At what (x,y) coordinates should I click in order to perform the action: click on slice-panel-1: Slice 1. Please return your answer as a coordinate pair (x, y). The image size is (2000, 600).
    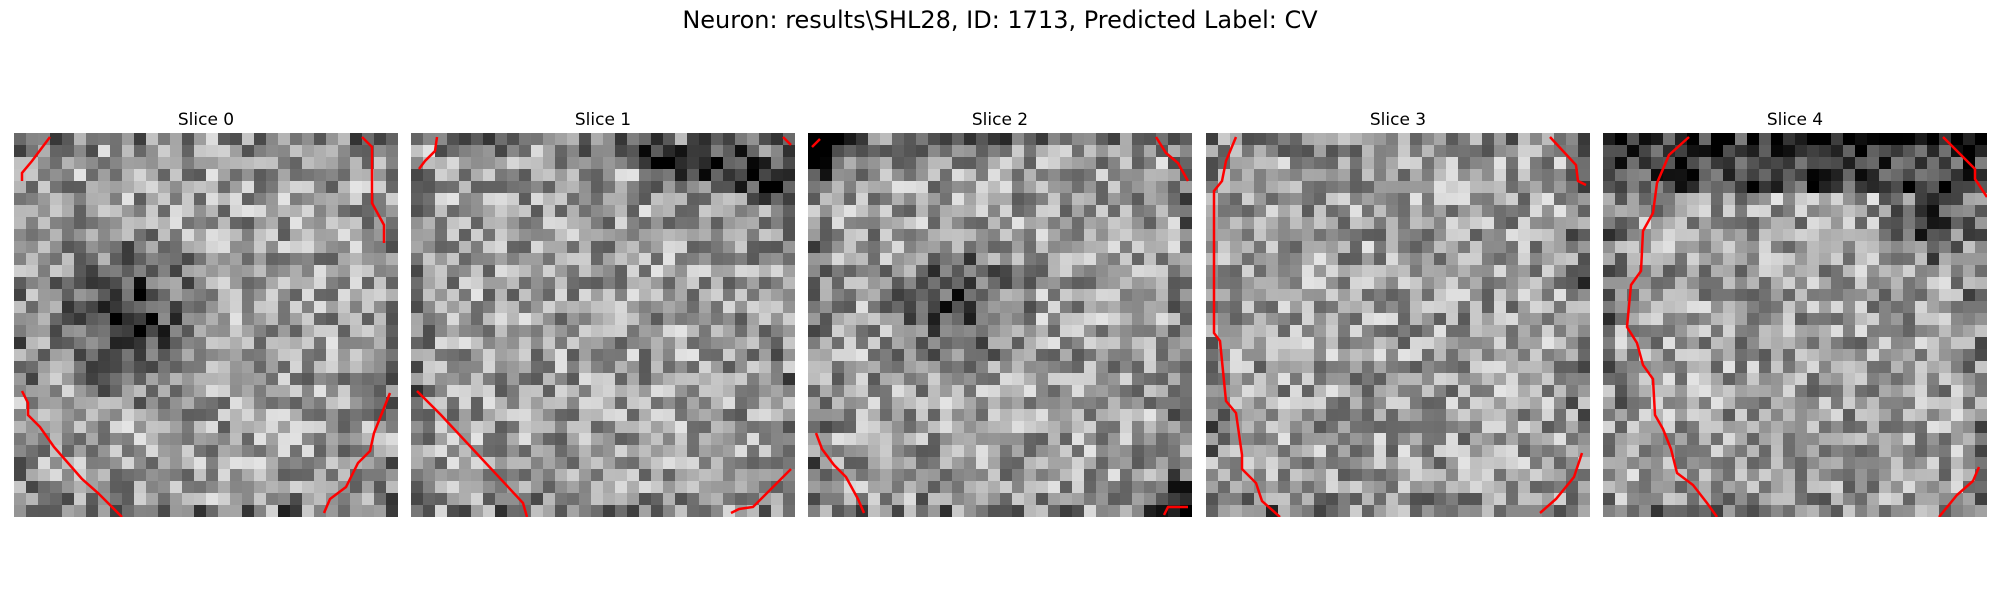
    Looking at the image, I should click on (603, 312).